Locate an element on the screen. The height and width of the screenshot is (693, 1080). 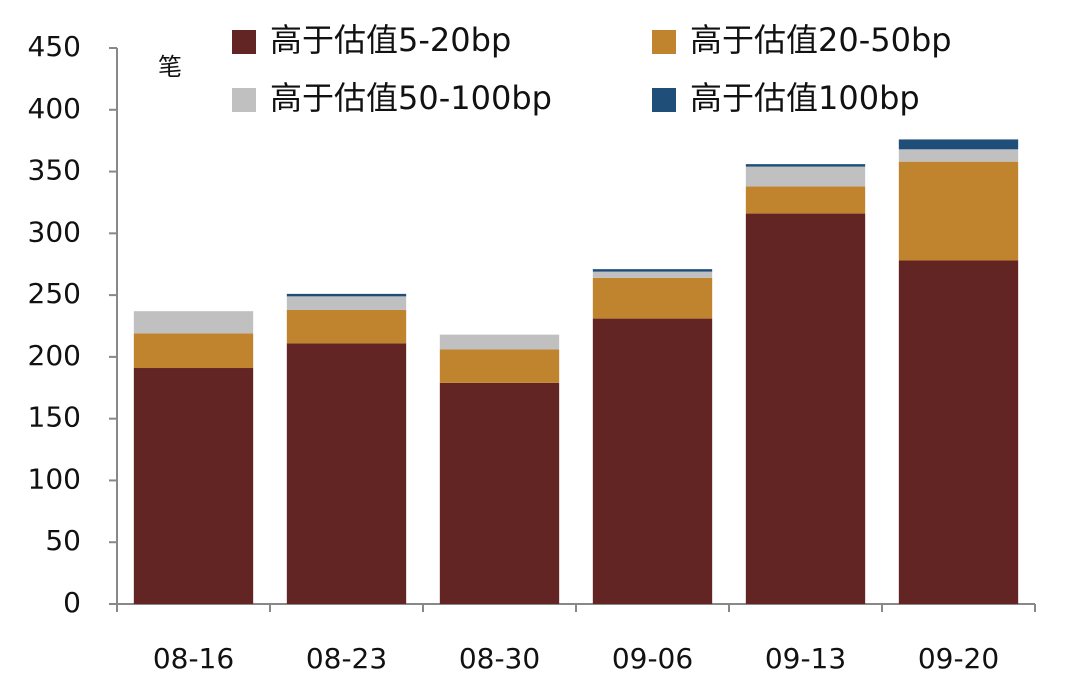
y-tick-label: 450 is located at coordinates (54, 46).